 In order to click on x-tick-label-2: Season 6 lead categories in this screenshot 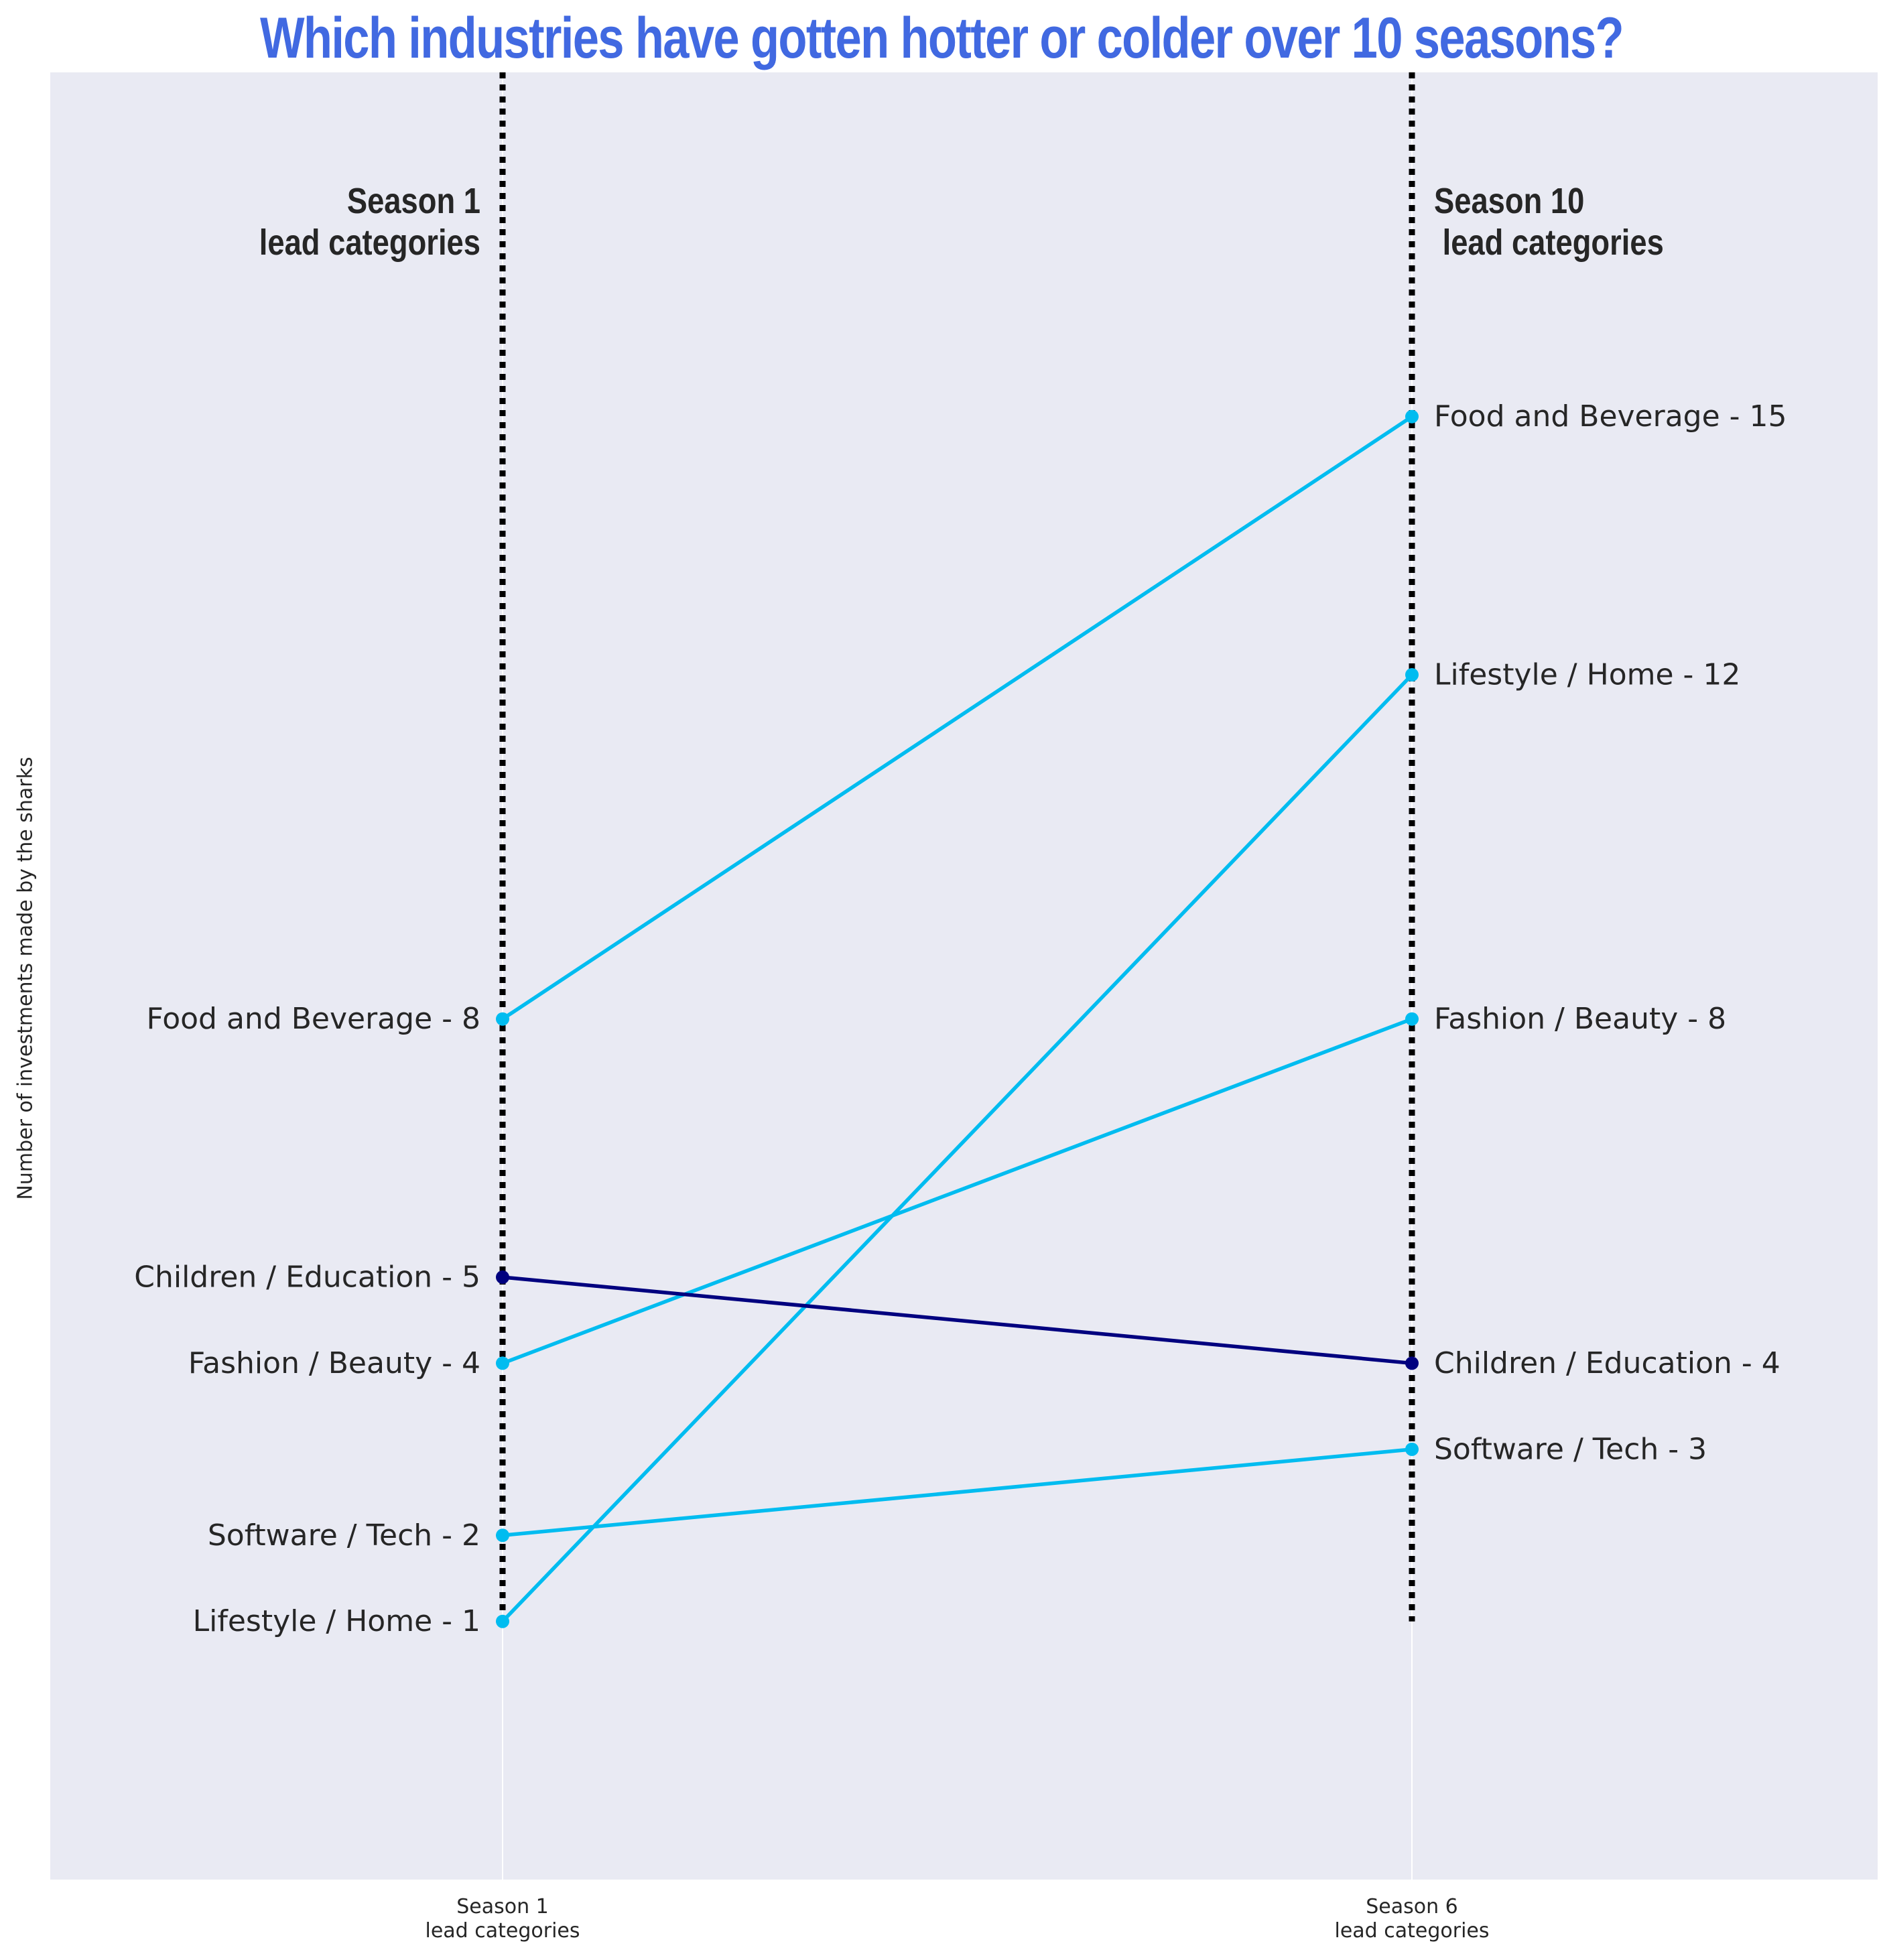, I will do `click(1411, 1919)`.